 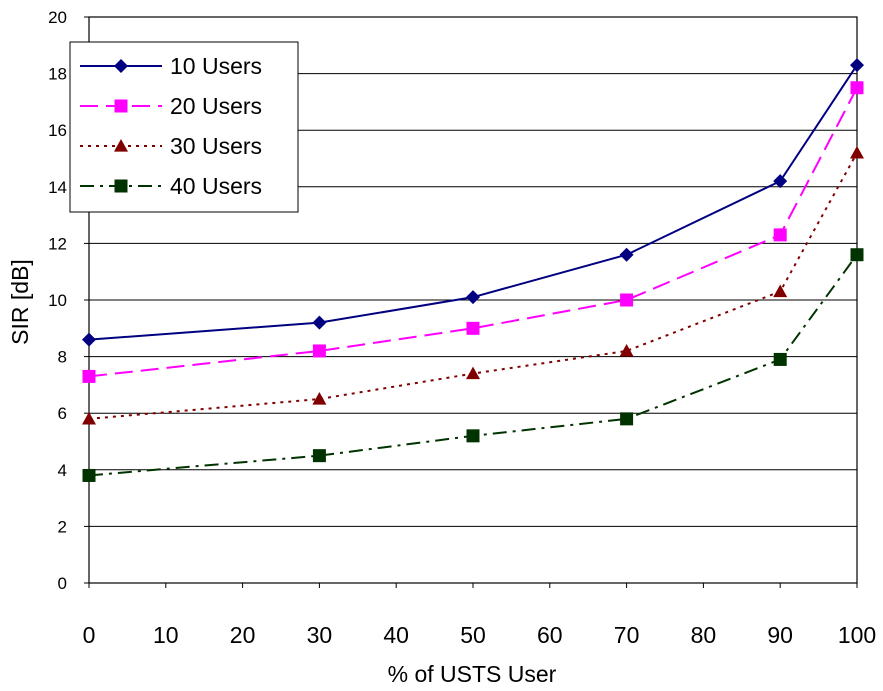 I want to click on y-tick-label: 14, so click(x=57, y=187).